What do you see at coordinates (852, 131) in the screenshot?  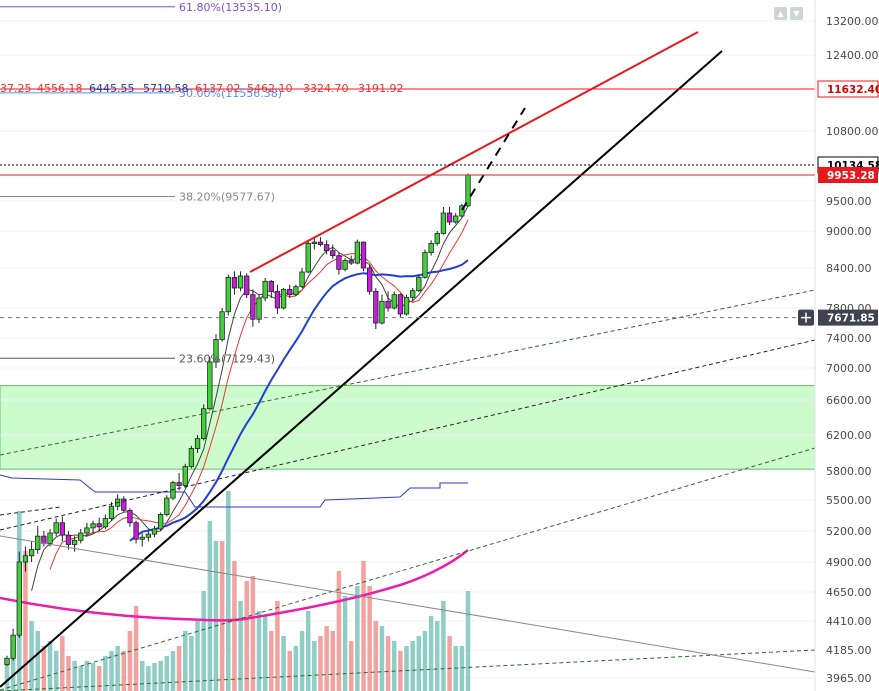 I see `axis-tick-label: 10800.00` at bounding box center [852, 131].